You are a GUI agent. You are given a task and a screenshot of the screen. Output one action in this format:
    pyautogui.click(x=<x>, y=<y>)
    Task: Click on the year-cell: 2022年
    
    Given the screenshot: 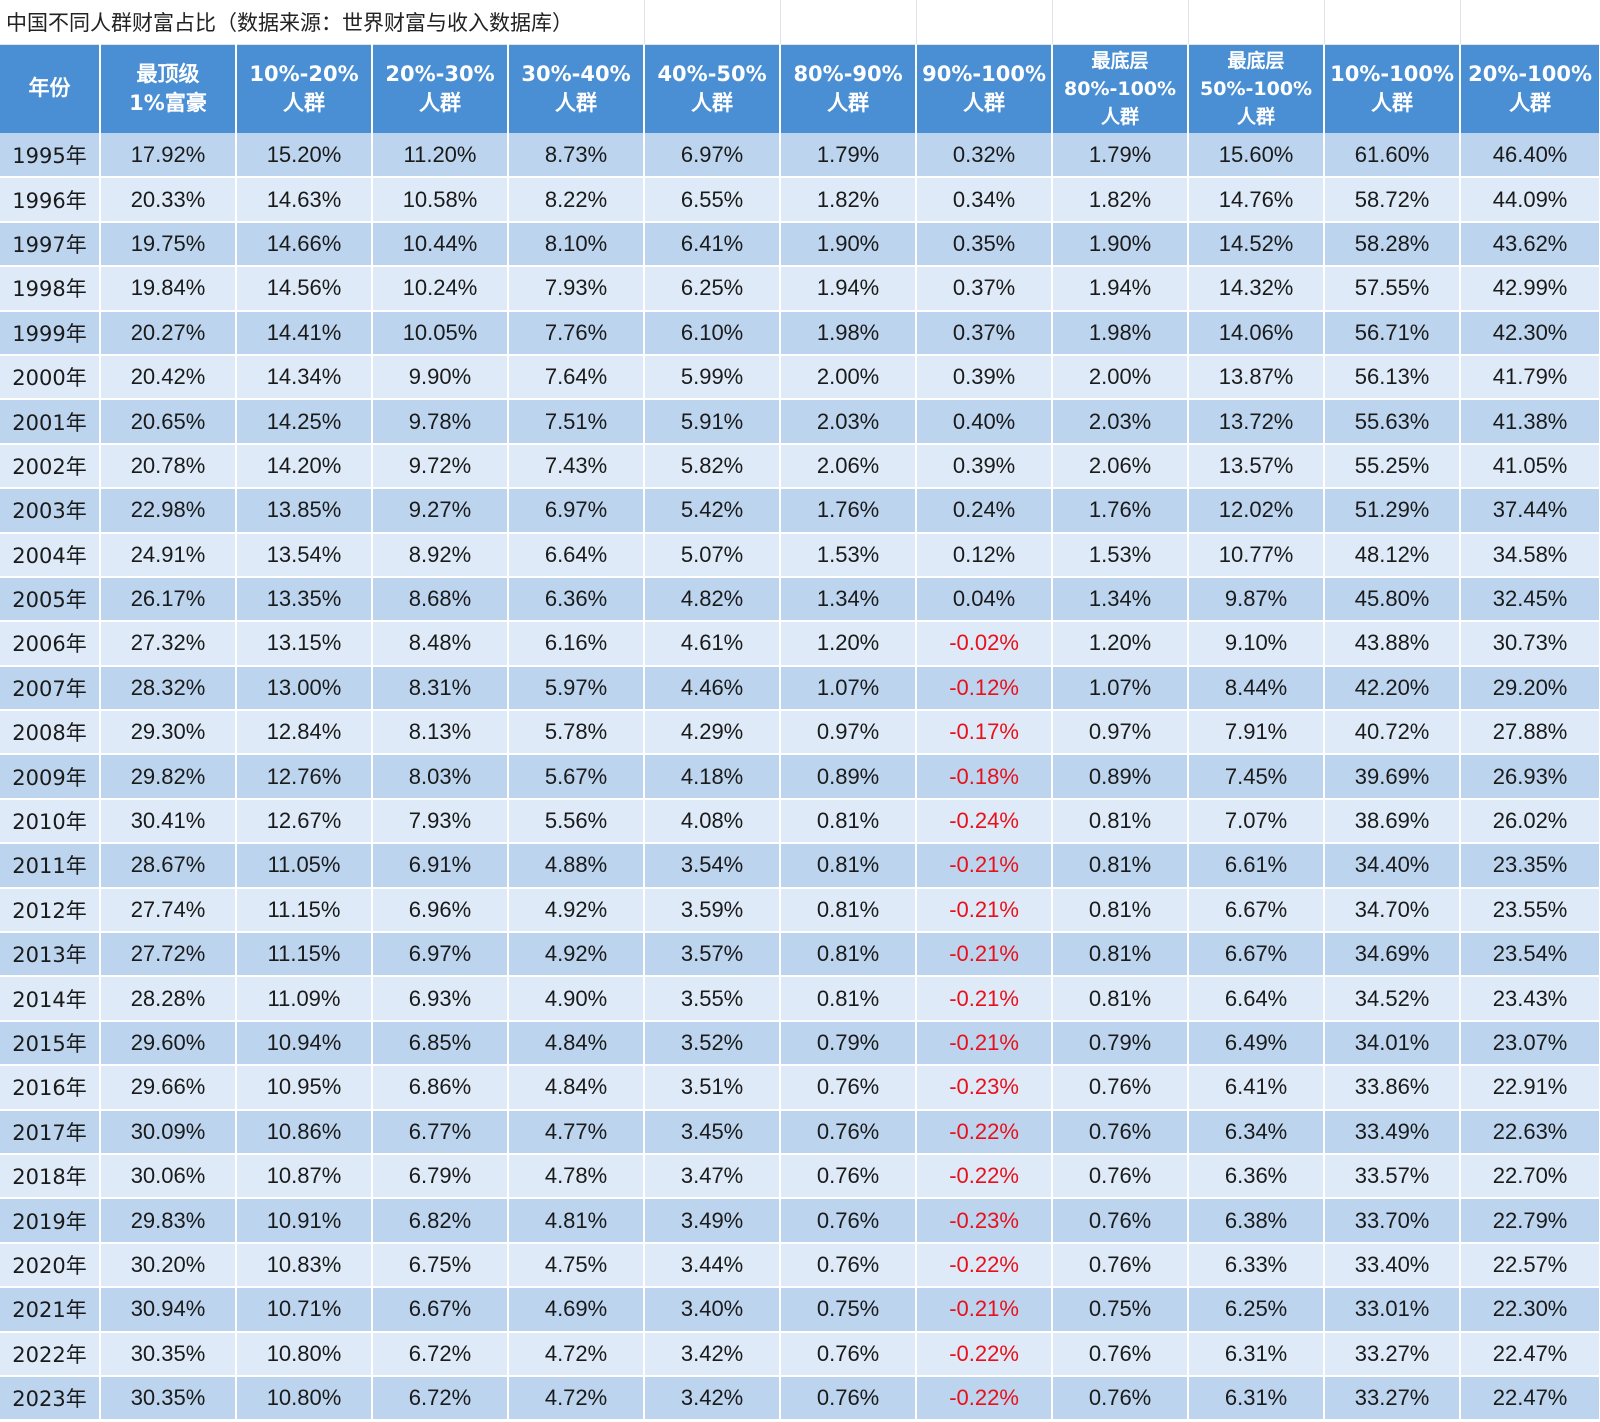 What is the action you would take?
    pyautogui.click(x=50, y=1354)
    